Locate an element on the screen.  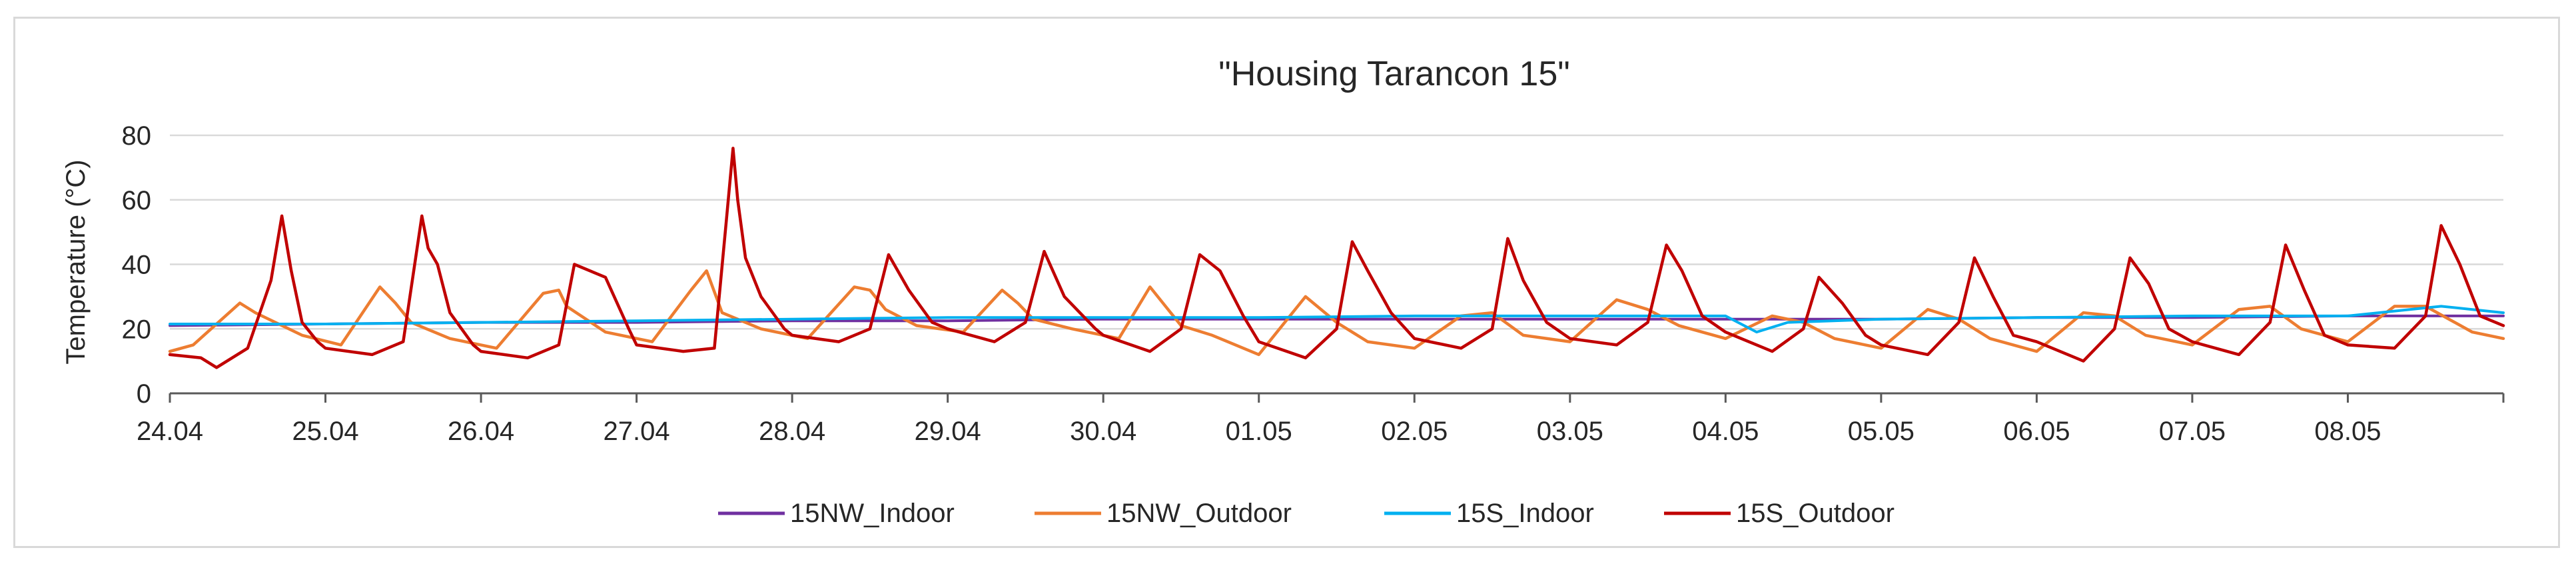
x-tick-label-04.05: 04.05 is located at coordinates (1726, 431).